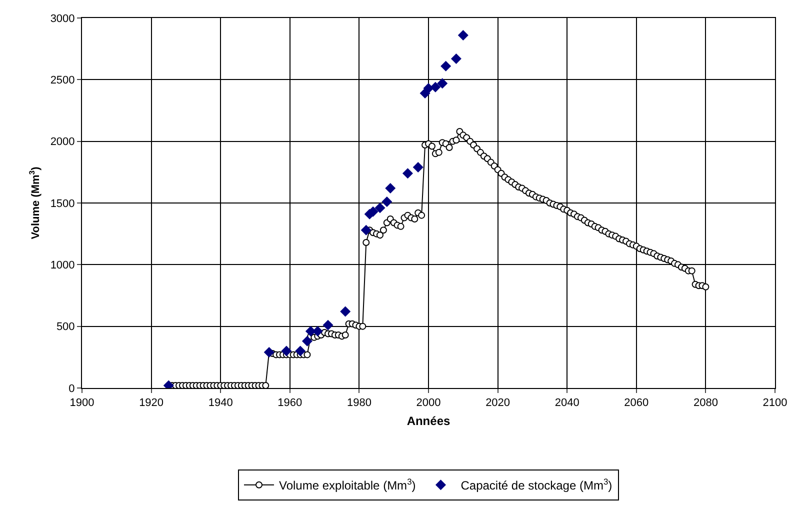  I want to click on y-tick-label: 2000, so click(62, 142).